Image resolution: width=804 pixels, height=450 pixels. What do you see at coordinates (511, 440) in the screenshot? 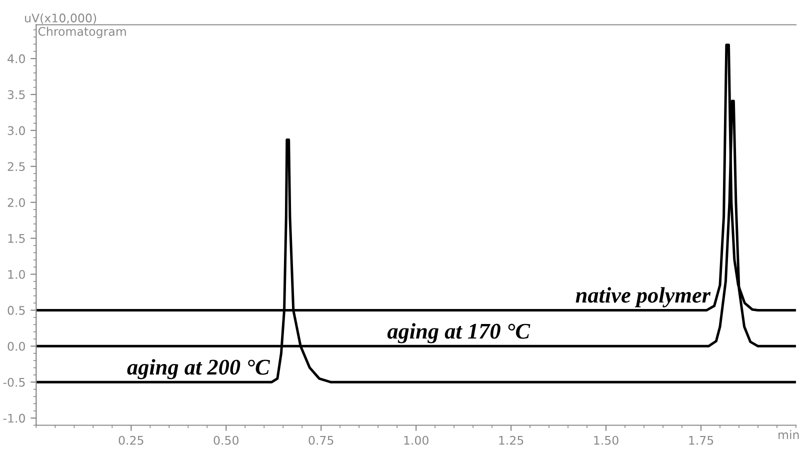
I see `x-tick-label: 1.25` at bounding box center [511, 440].